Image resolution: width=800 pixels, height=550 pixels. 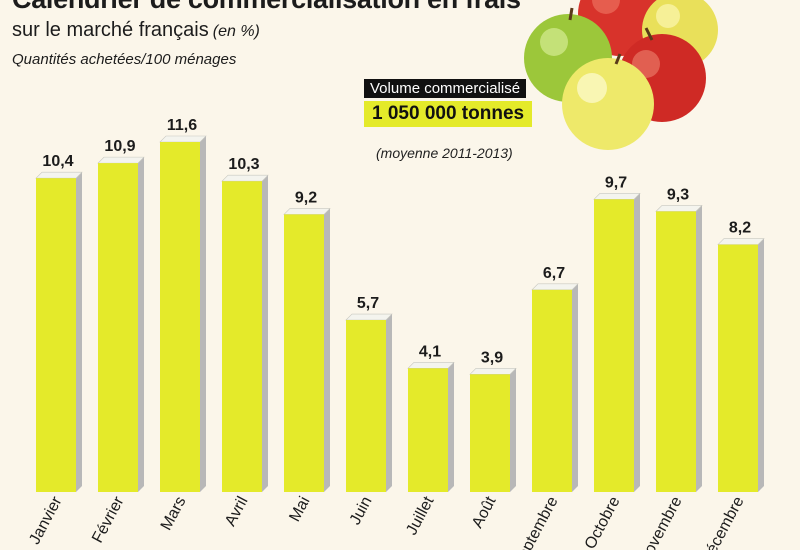 What do you see at coordinates (445, 88) in the screenshot?
I see `volume-label: Volume commercialisé` at bounding box center [445, 88].